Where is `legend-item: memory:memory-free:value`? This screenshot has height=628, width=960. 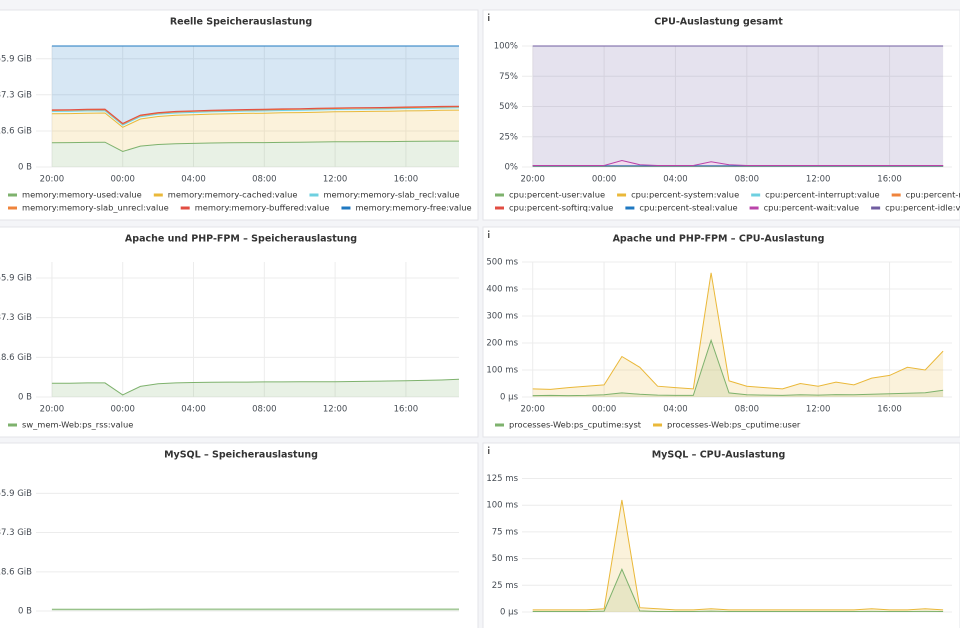 legend-item: memory:memory-free:value is located at coordinates (406, 208).